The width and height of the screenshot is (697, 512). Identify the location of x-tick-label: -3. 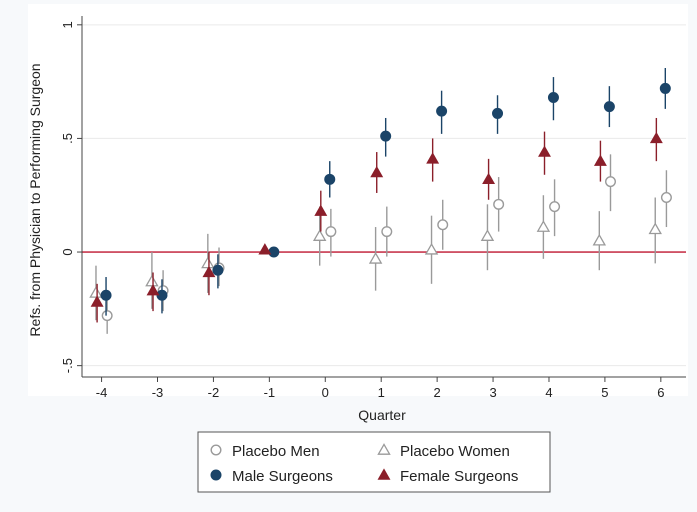
(158, 392).